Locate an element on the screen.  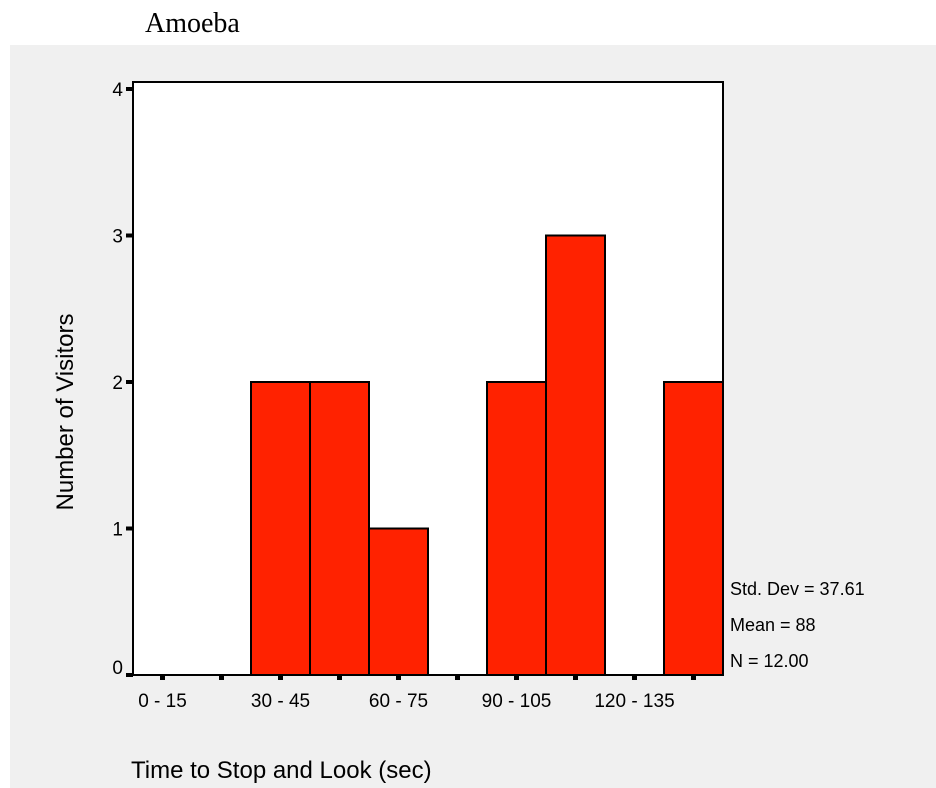
stats-label: Mean = 88 is located at coordinates (773, 625).